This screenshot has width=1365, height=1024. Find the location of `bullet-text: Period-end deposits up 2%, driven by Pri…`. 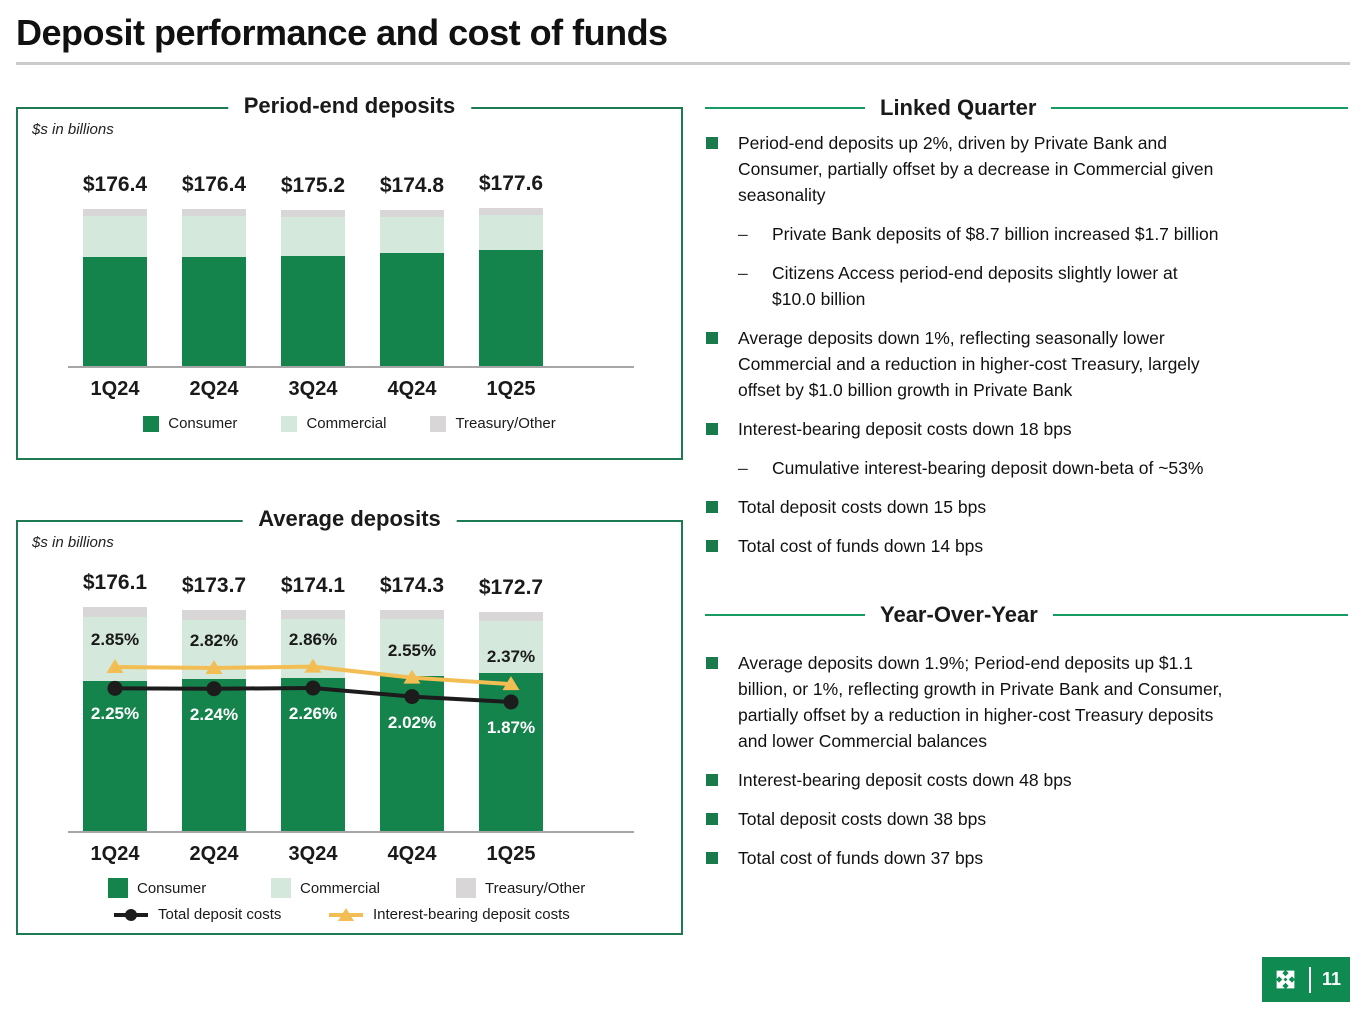

bullet-text: Period-end deposits up 2%, driven by Pri… is located at coordinates (976, 169).